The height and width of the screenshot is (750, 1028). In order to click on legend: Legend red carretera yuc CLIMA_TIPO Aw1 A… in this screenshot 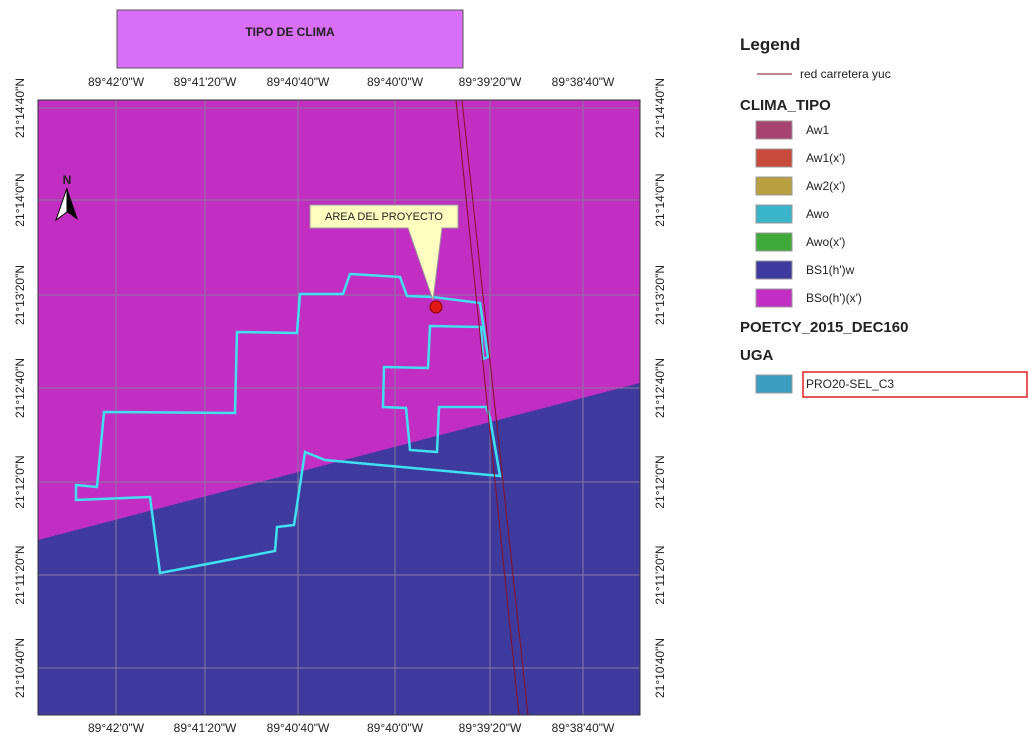, I will do `click(884, 216)`.